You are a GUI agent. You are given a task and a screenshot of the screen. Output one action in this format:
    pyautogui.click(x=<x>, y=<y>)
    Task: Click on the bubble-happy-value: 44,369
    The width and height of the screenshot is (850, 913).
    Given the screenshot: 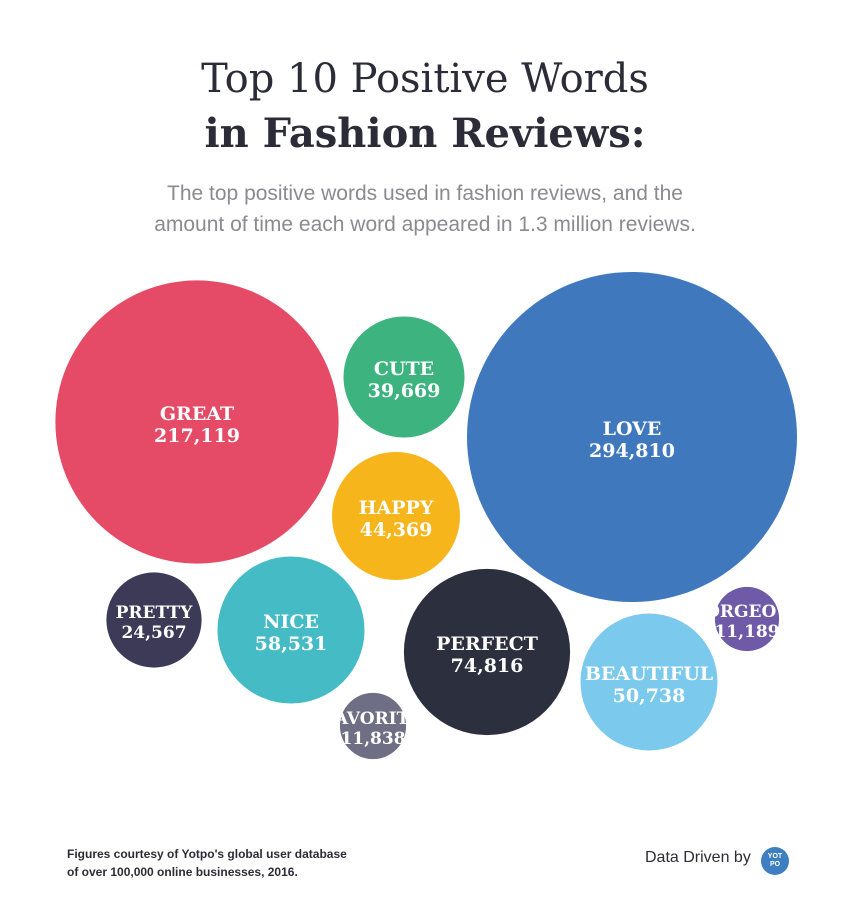 What is the action you would take?
    pyautogui.click(x=396, y=530)
    